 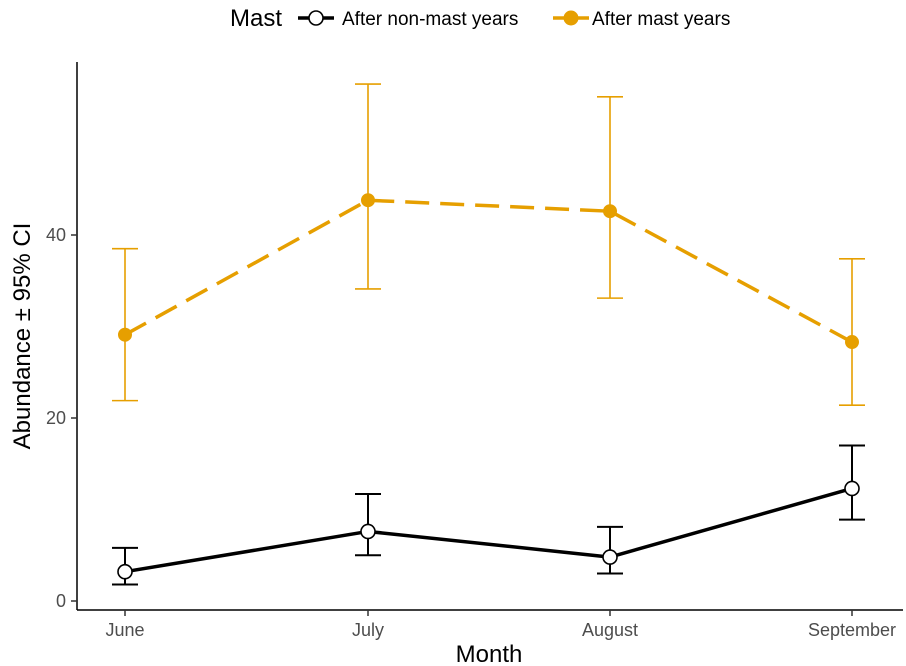 I want to click on point-after-mast-years-september, so click(x=852, y=342).